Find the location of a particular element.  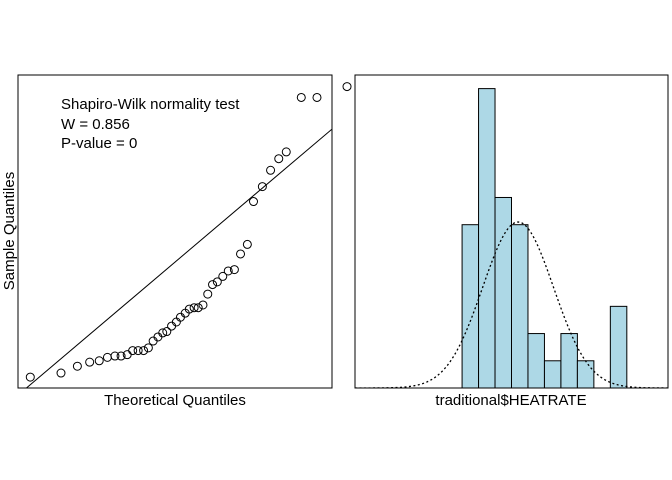

normality-test-w: W = 0.856 is located at coordinates (95, 124).